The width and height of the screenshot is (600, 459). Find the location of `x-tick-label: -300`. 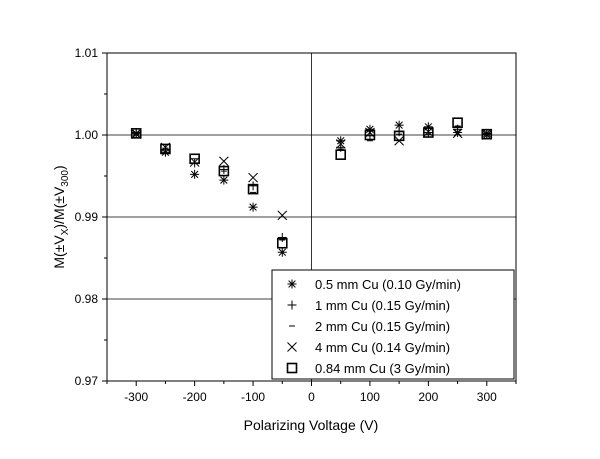

x-tick-label: -300 is located at coordinates (136, 397).